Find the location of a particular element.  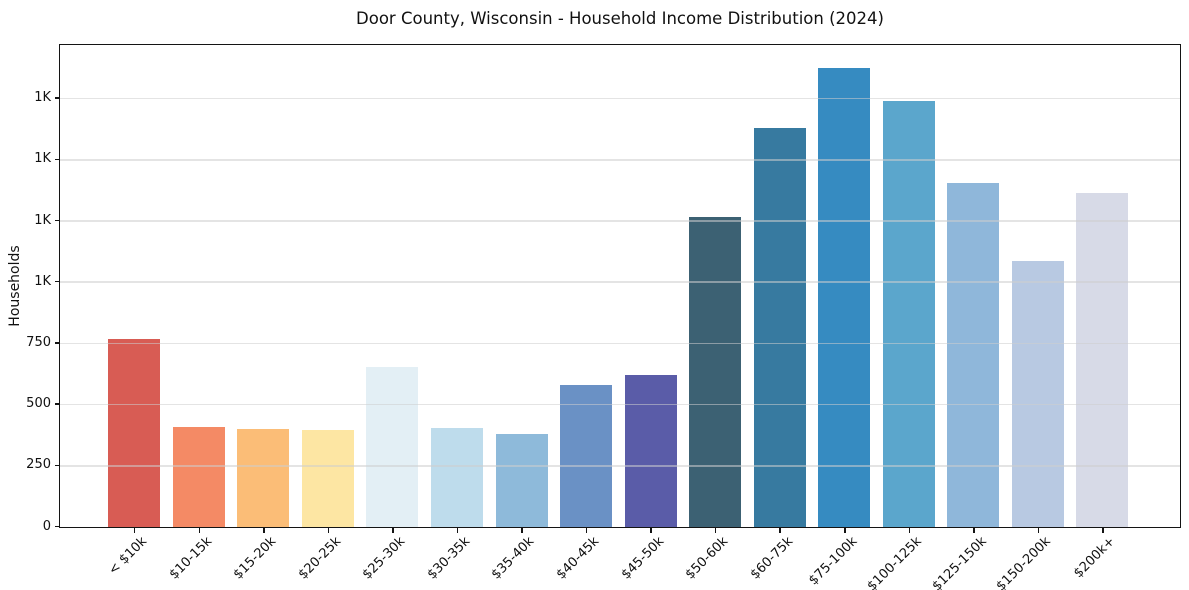

y-tick-label: 0 is located at coordinates (46, 526).